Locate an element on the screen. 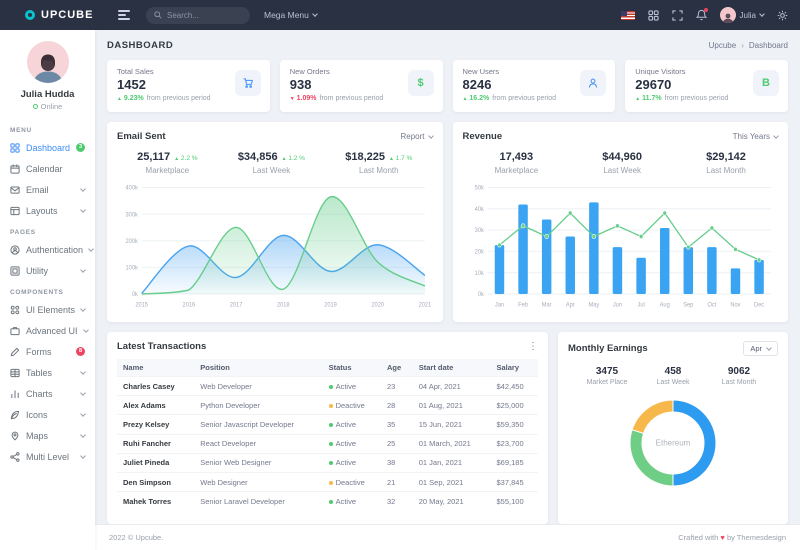 This screenshot has width=800, height=550. svg-text: 2021 is located at coordinates (425, 306).